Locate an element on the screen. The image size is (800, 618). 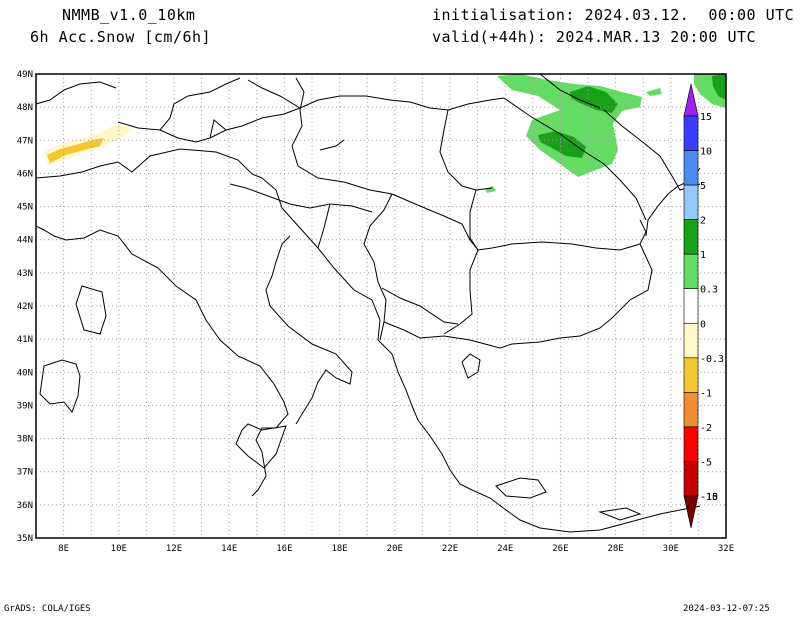
lat-tick-label: 35N is located at coordinates (25, 539).